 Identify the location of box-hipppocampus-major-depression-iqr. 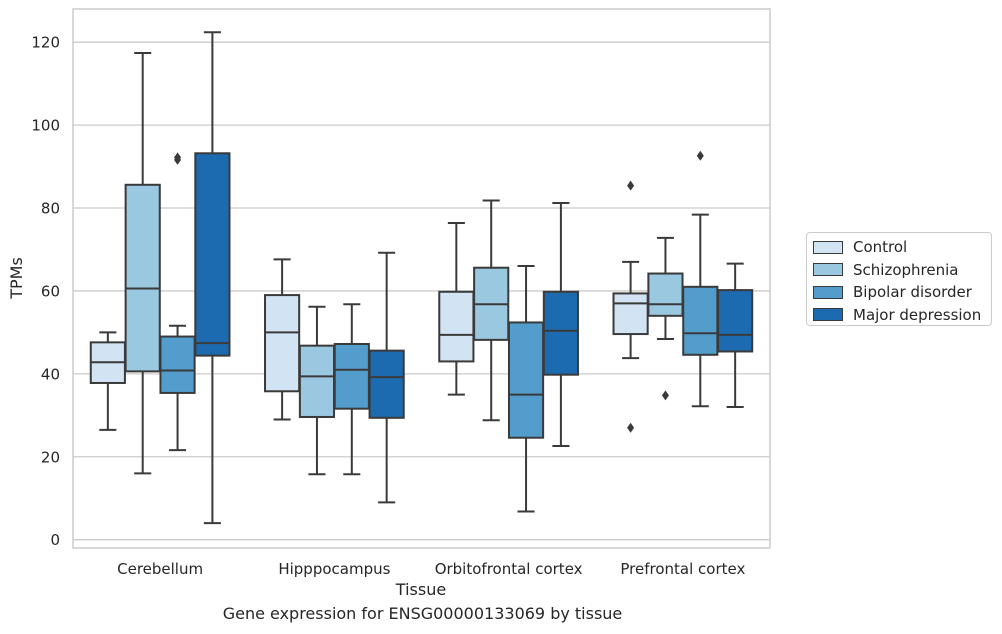
(386, 384).